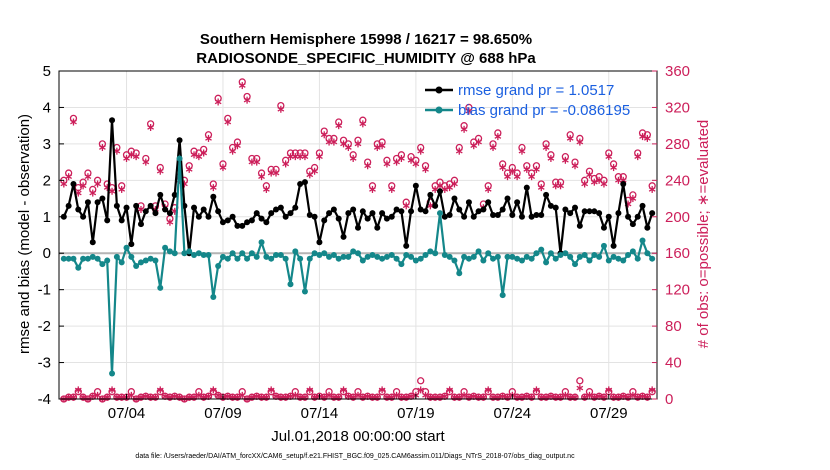  Describe the element at coordinates (677, 217) in the screenshot. I see `y-right-tick-label: 200` at that location.